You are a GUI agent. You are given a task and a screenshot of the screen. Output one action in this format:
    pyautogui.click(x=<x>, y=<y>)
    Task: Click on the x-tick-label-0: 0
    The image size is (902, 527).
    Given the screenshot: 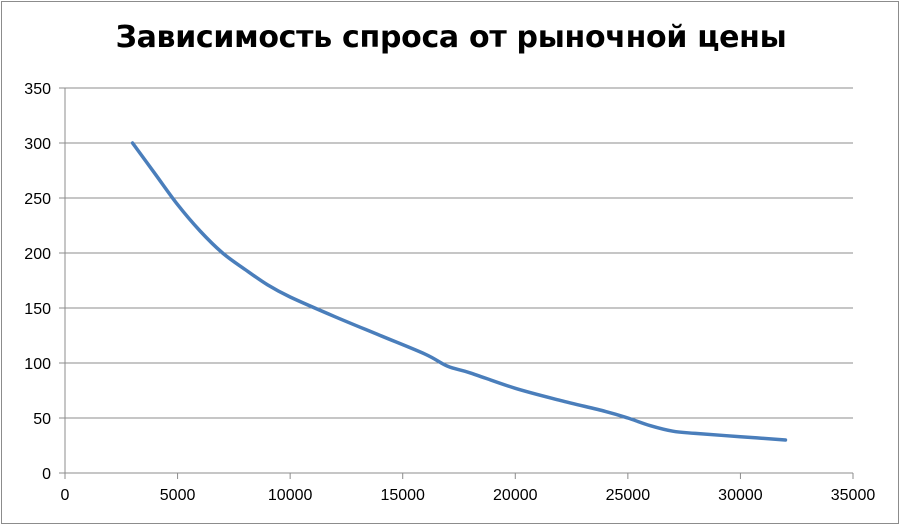 What is the action you would take?
    pyautogui.click(x=65, y=495)
    